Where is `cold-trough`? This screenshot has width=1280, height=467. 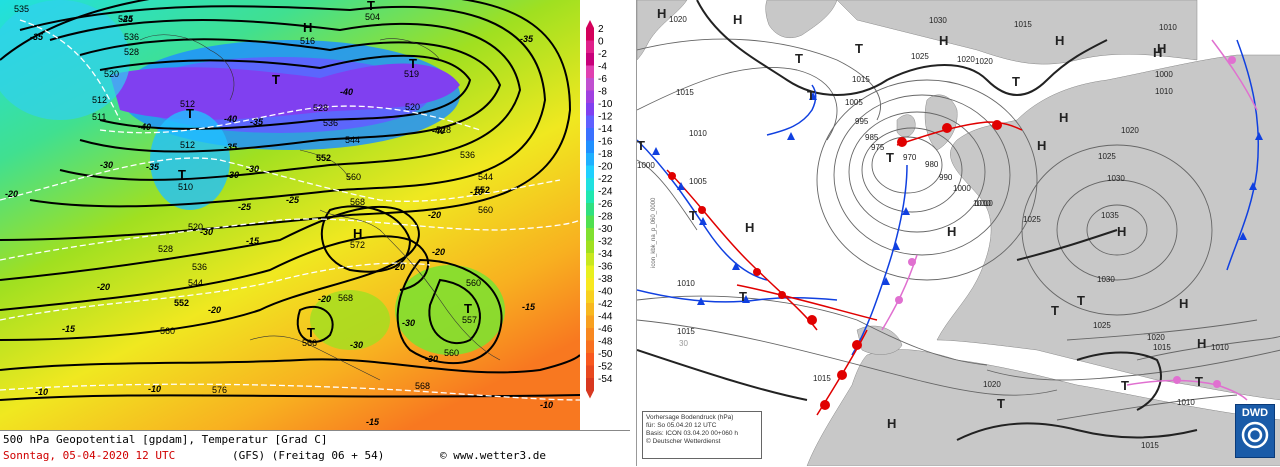 cold-trough is located at coordinates (190, 160).